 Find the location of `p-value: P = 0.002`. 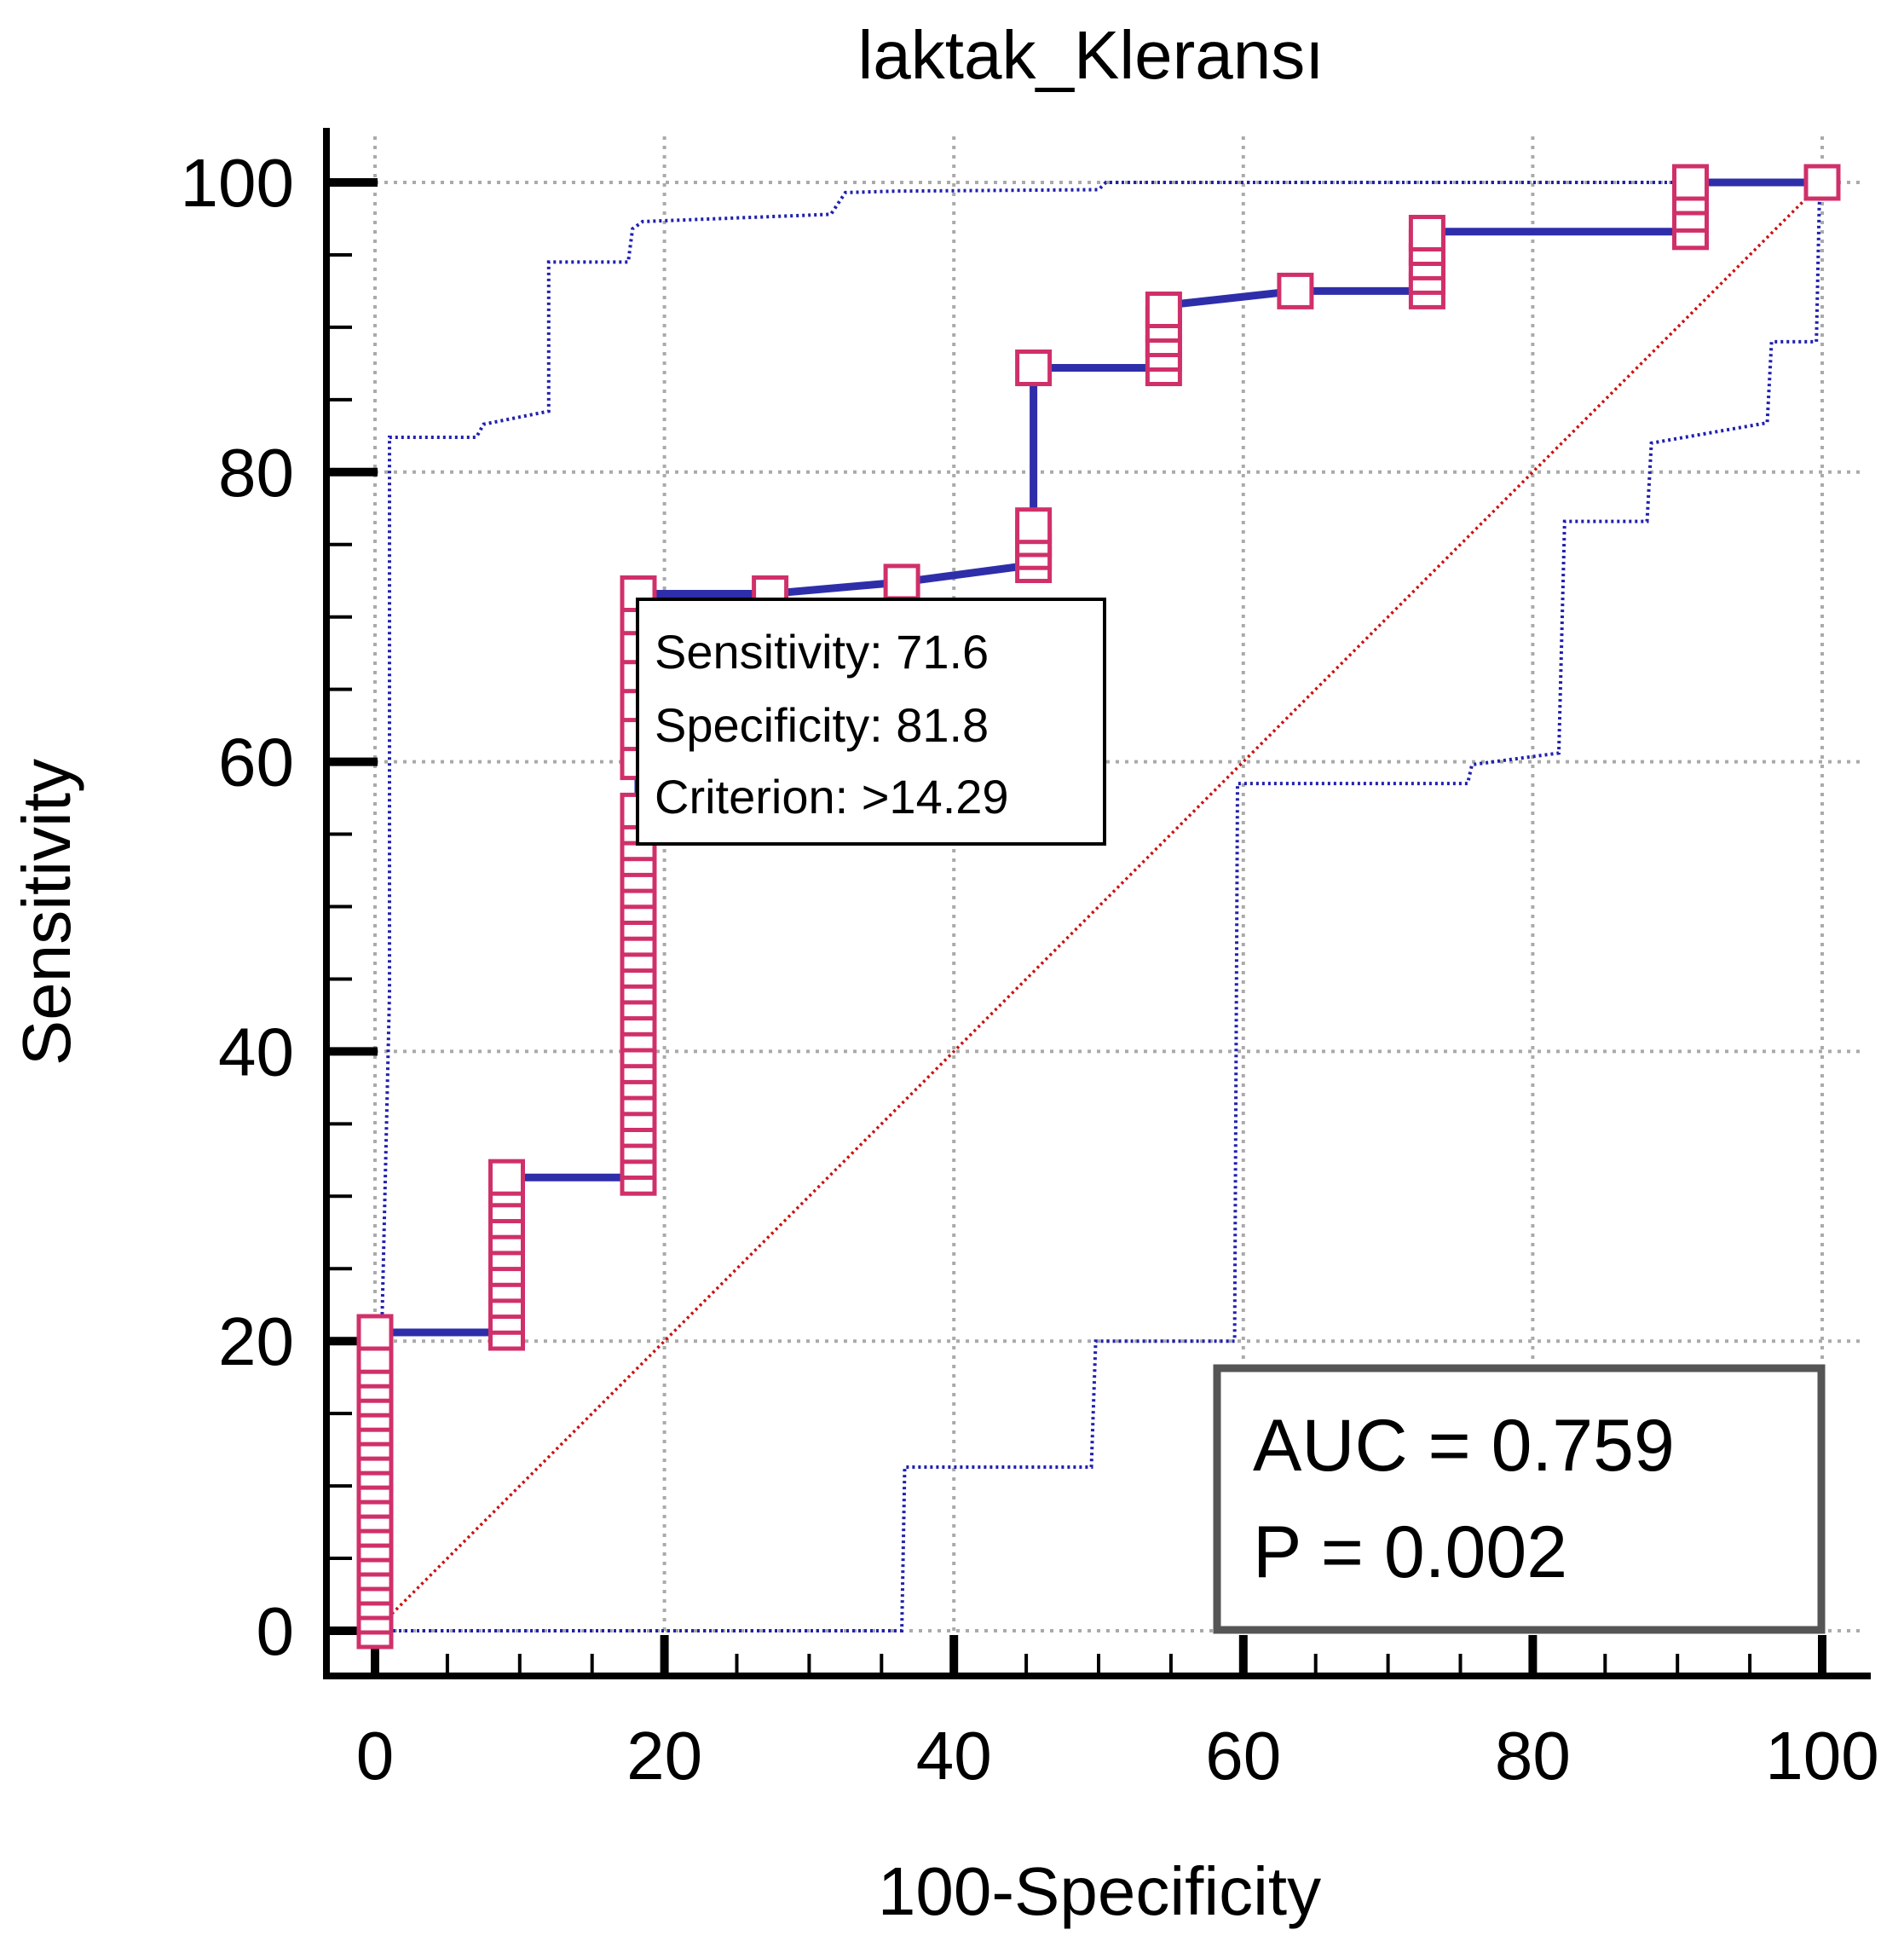

p-value: P = 0.002 is located at coordinates (1410, 1552).